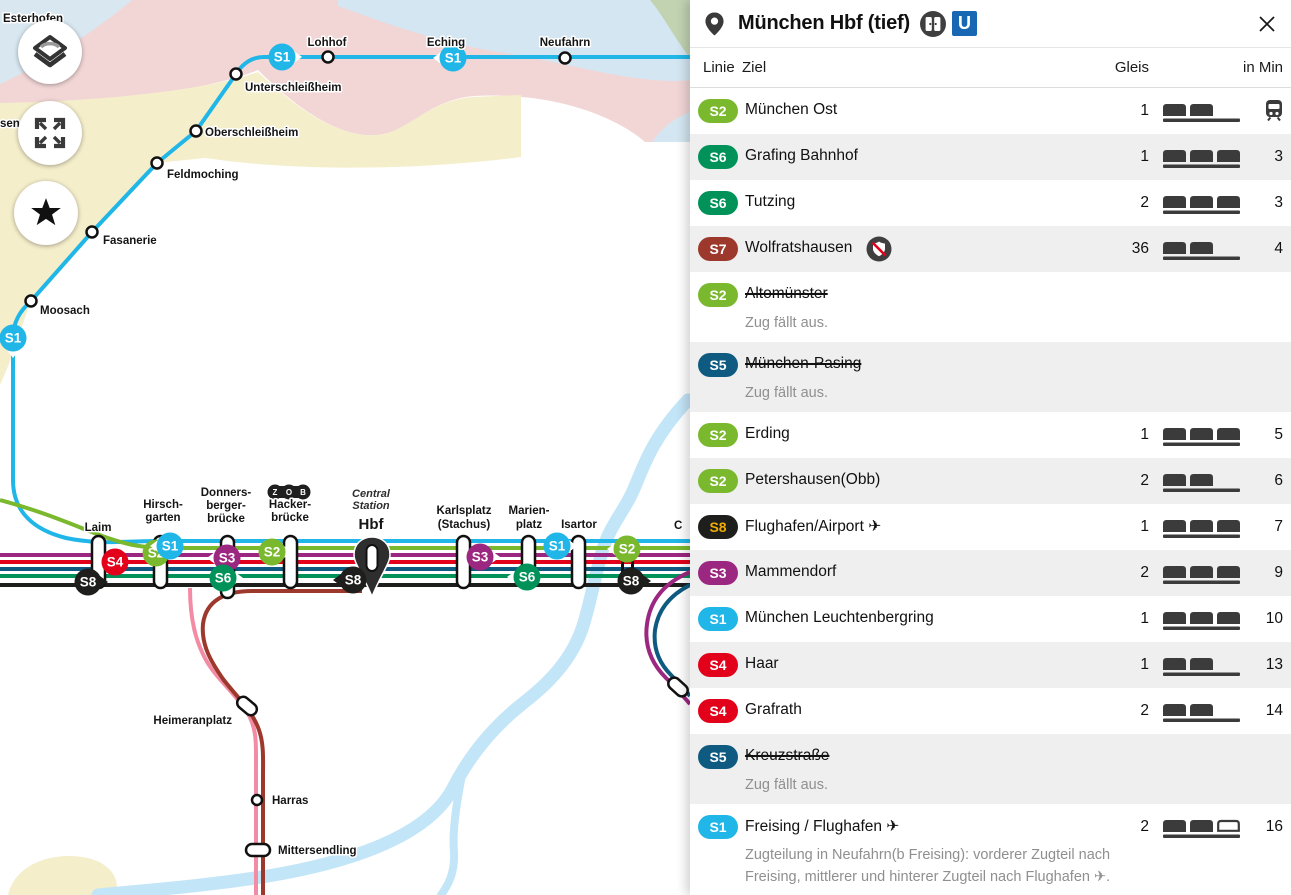 The height and width of the screenshot is (895, 1291). What do you see at coordinates (452, 830) in the screenshot?
I see `river-branch` at bounding box center [452, 830].